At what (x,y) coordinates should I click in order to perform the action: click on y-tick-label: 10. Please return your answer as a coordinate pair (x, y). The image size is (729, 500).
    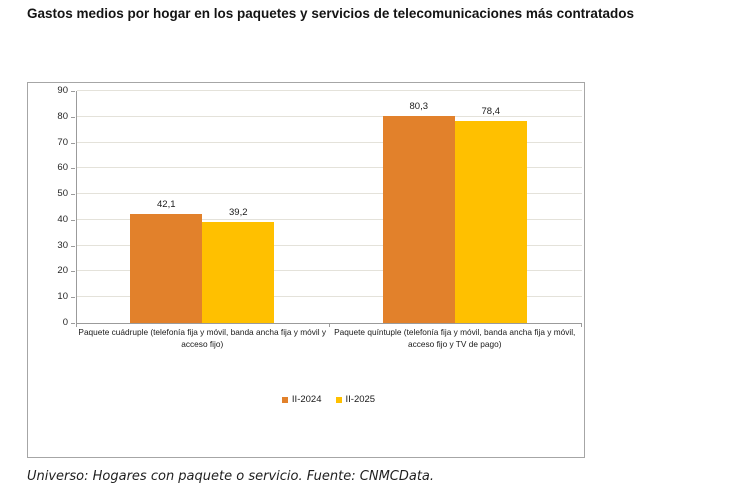
    Looking at the image, I should click on (62, 297).